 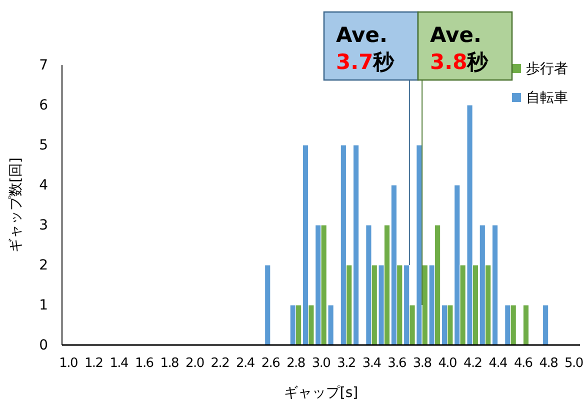 I want to click on legend-label: 自転車, so click(x=547, y=98).